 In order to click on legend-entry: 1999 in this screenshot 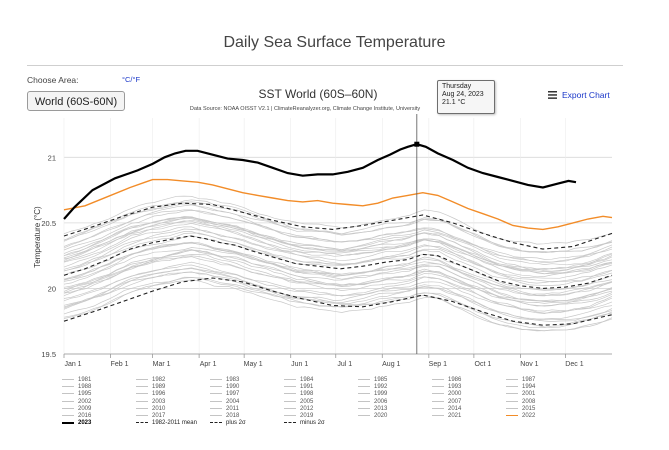, I will do `click(372, 394)`.